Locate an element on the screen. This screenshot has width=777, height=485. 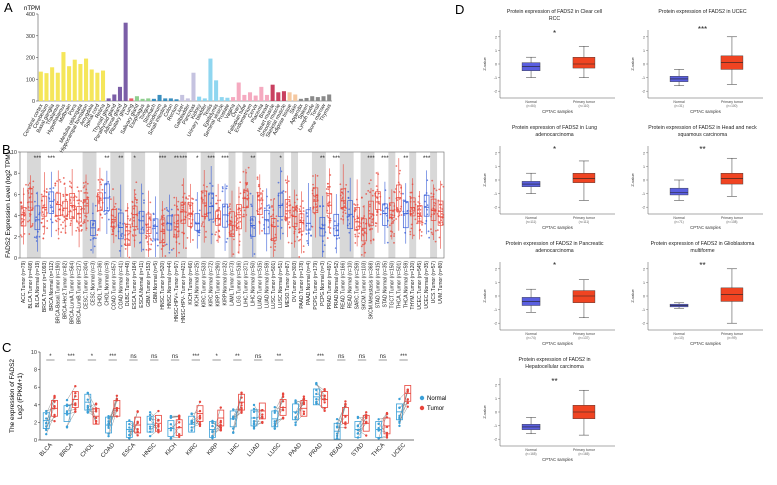
b-category-label: SKCM.Tumor (n=103) is located at coordinates (365, 285).